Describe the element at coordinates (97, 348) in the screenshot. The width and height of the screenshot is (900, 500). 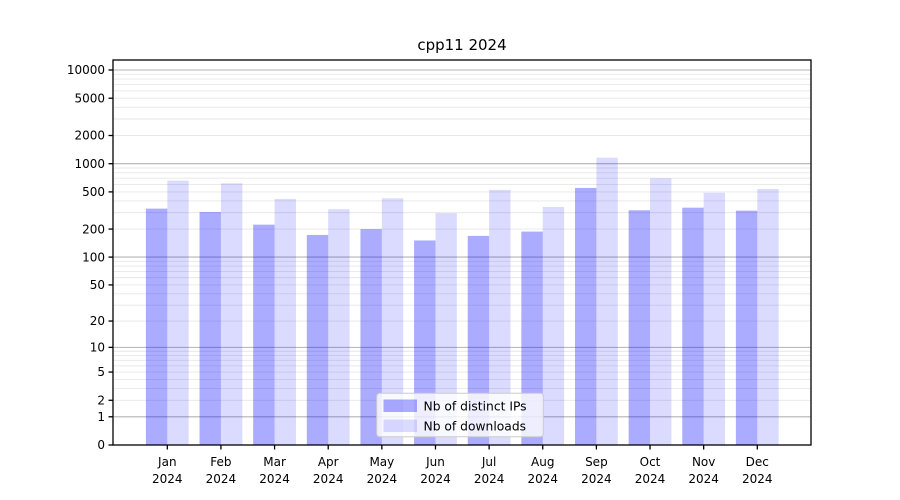
I see `y-tick-label: 10` at that location.